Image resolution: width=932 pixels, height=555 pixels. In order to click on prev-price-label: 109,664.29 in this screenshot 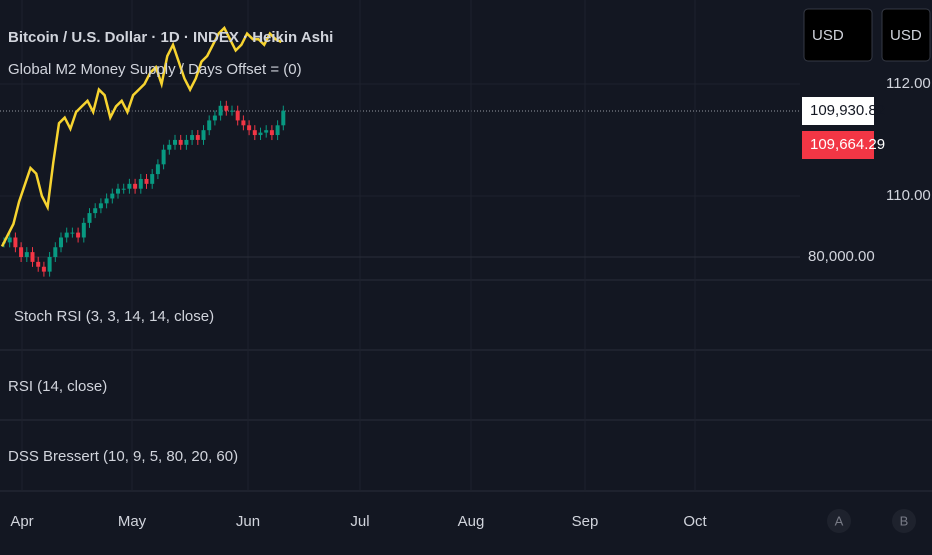, I will do `click(847, 144)`.